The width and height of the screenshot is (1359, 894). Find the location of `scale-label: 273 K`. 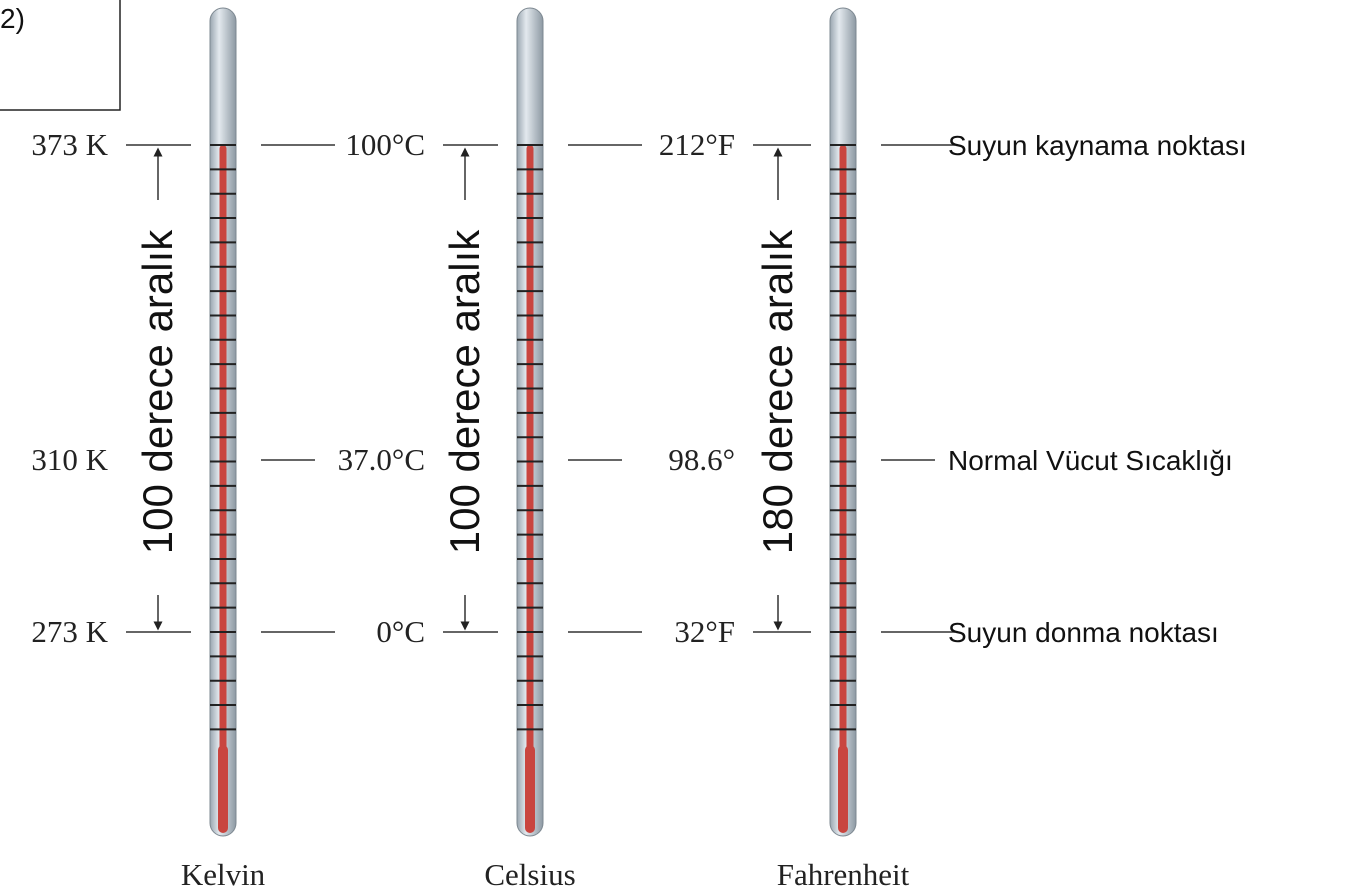

scale-label: 273 K is located at coordinates (69, 631).